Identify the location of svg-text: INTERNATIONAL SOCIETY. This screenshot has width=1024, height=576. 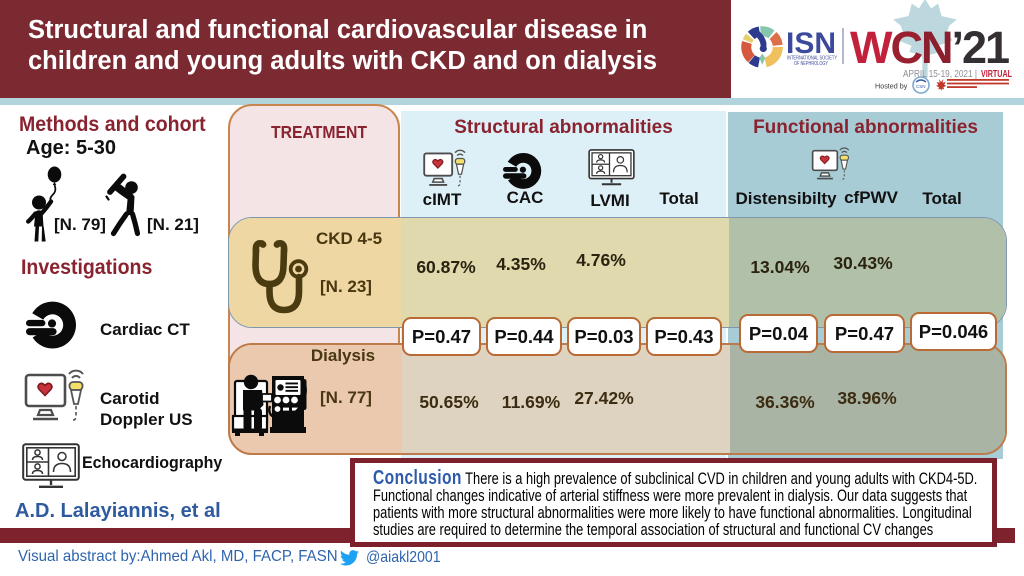
(812, 59).